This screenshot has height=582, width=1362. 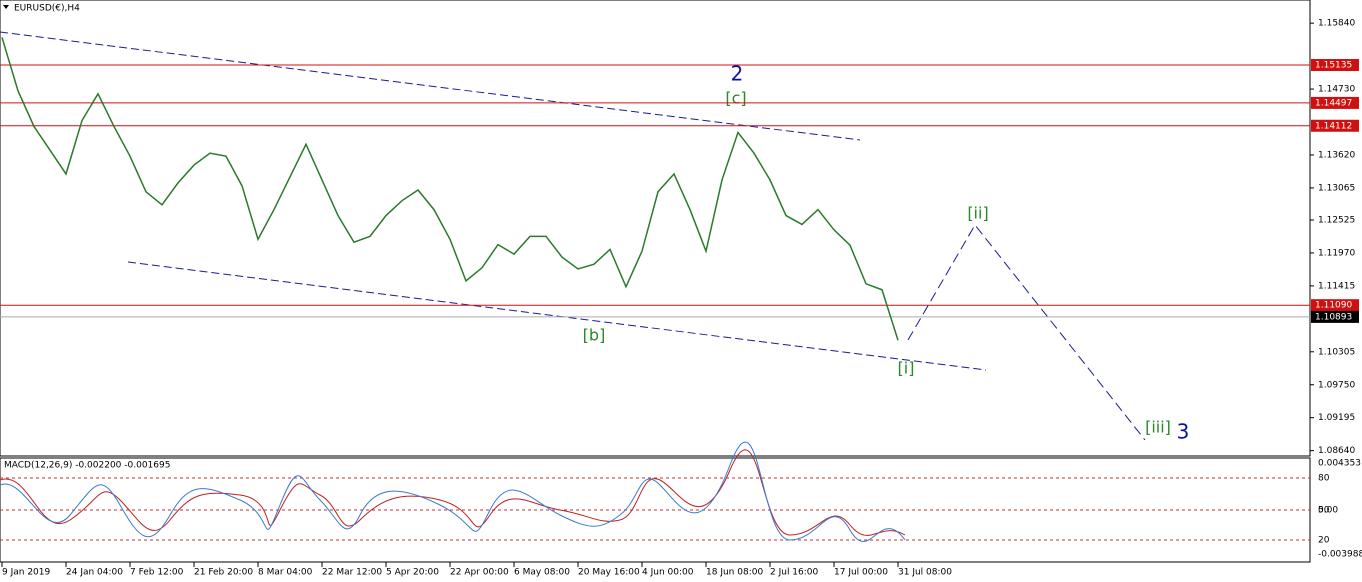 I want to click on macd-axis-label: 20, so click(x=1324, y=541).